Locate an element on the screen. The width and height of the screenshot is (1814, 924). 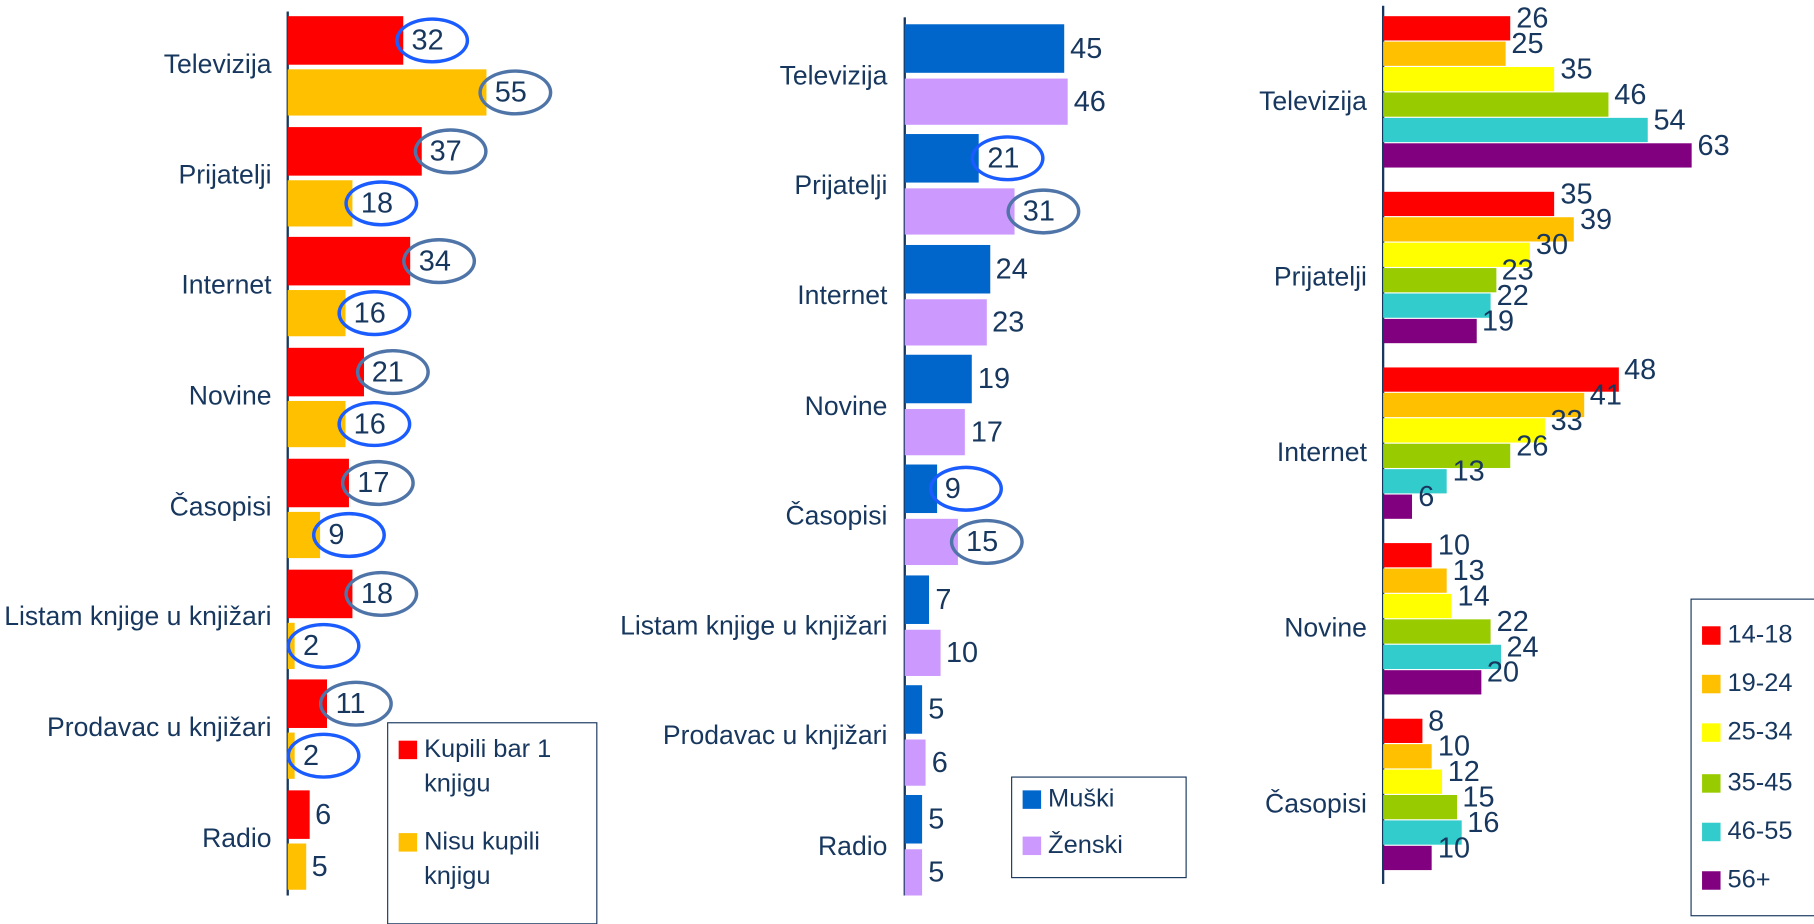
value-label: 16 is located at coordinates (1483, 822).